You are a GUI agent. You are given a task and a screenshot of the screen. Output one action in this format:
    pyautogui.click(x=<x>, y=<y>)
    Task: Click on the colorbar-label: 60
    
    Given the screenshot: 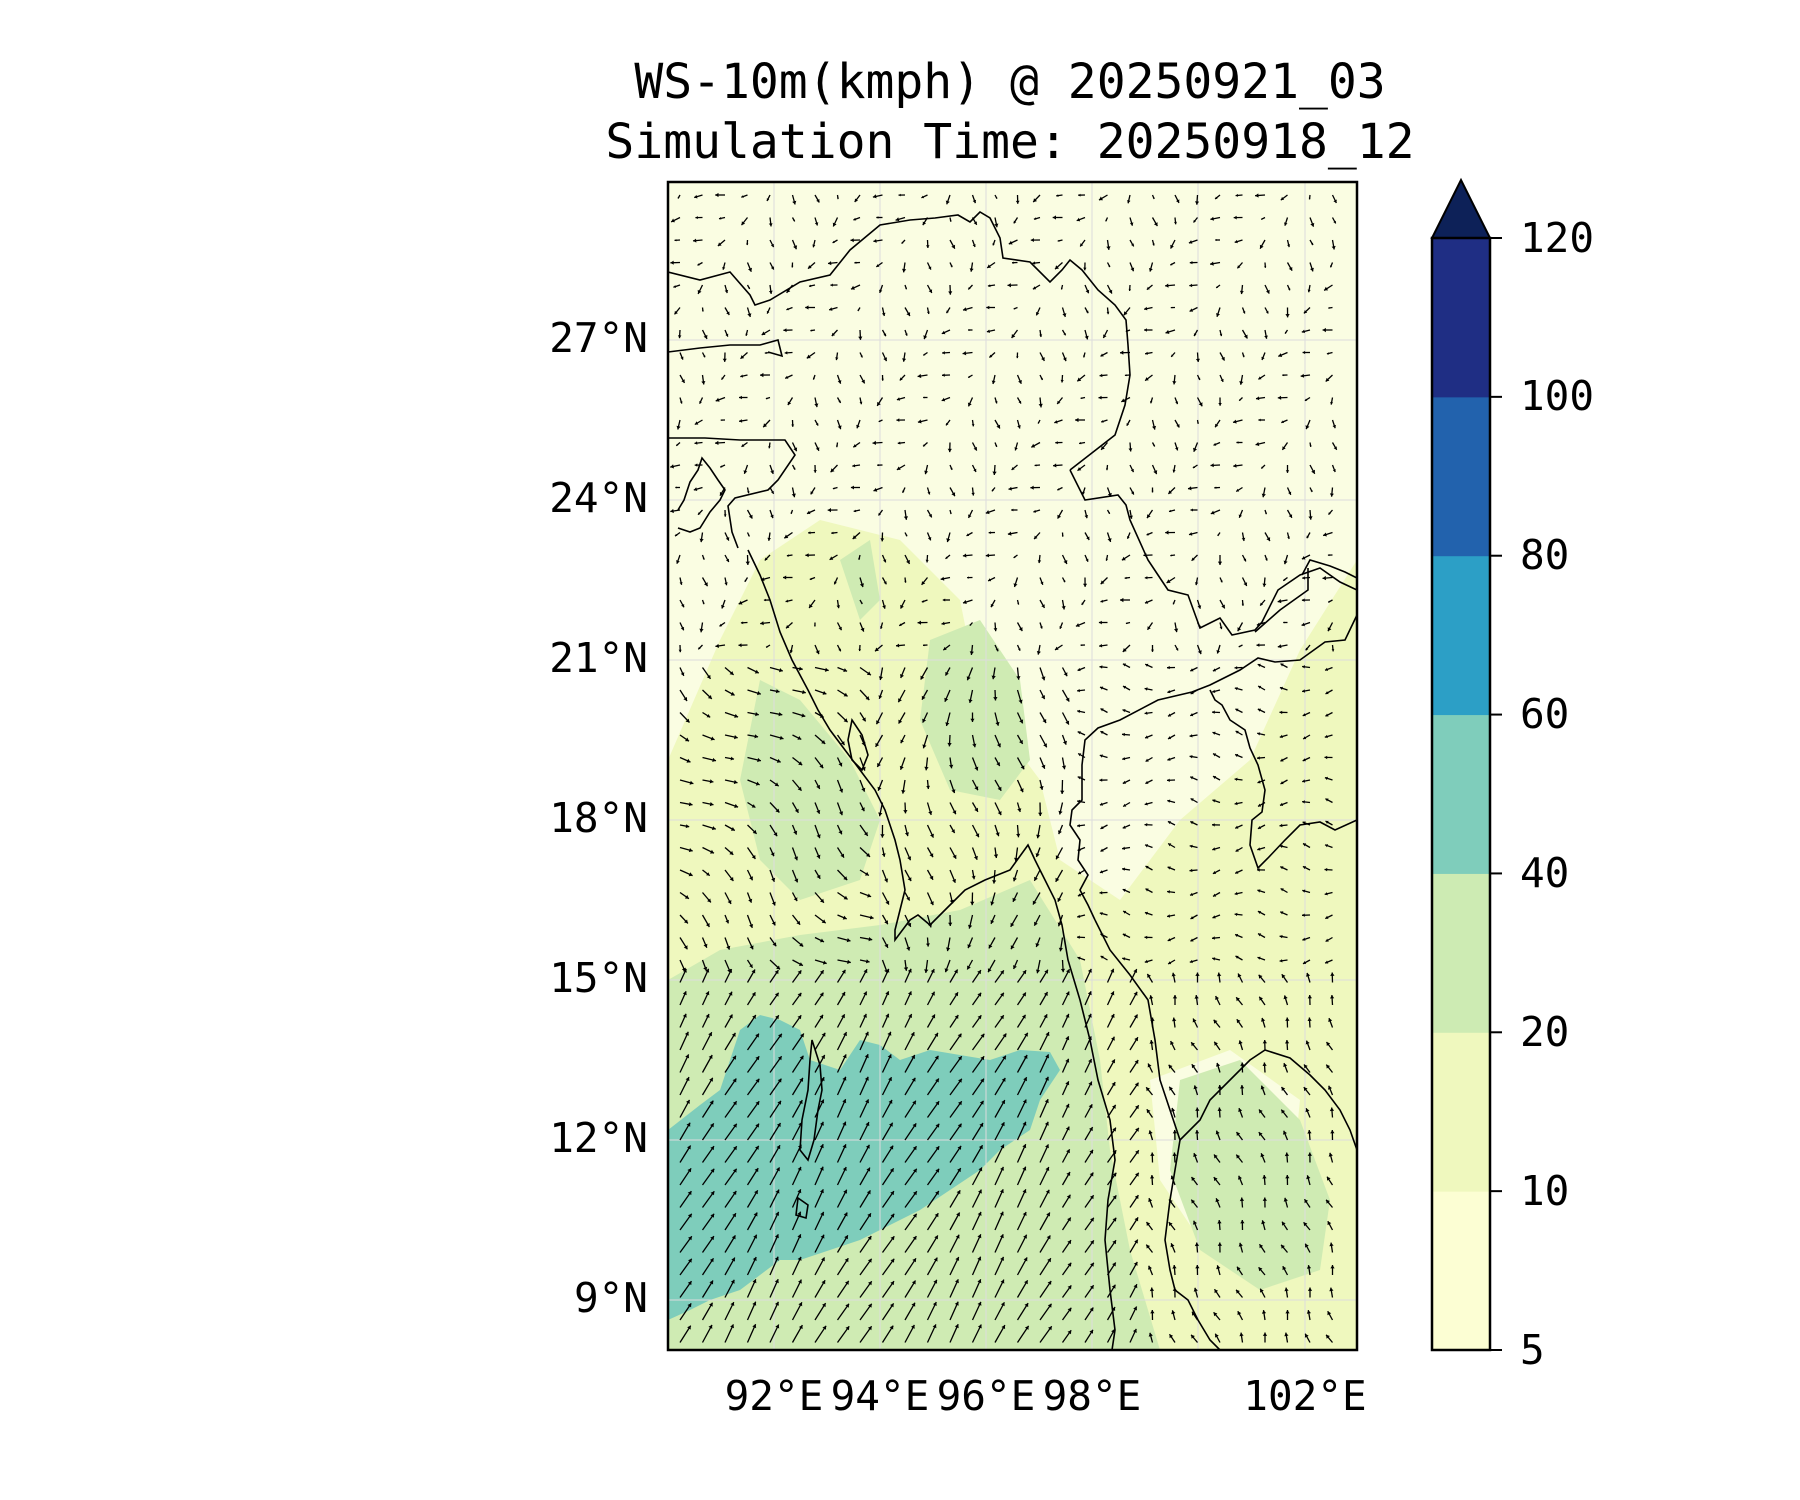 What is the action you would take?
    pyautogui.click(x=1544, y=714)
    